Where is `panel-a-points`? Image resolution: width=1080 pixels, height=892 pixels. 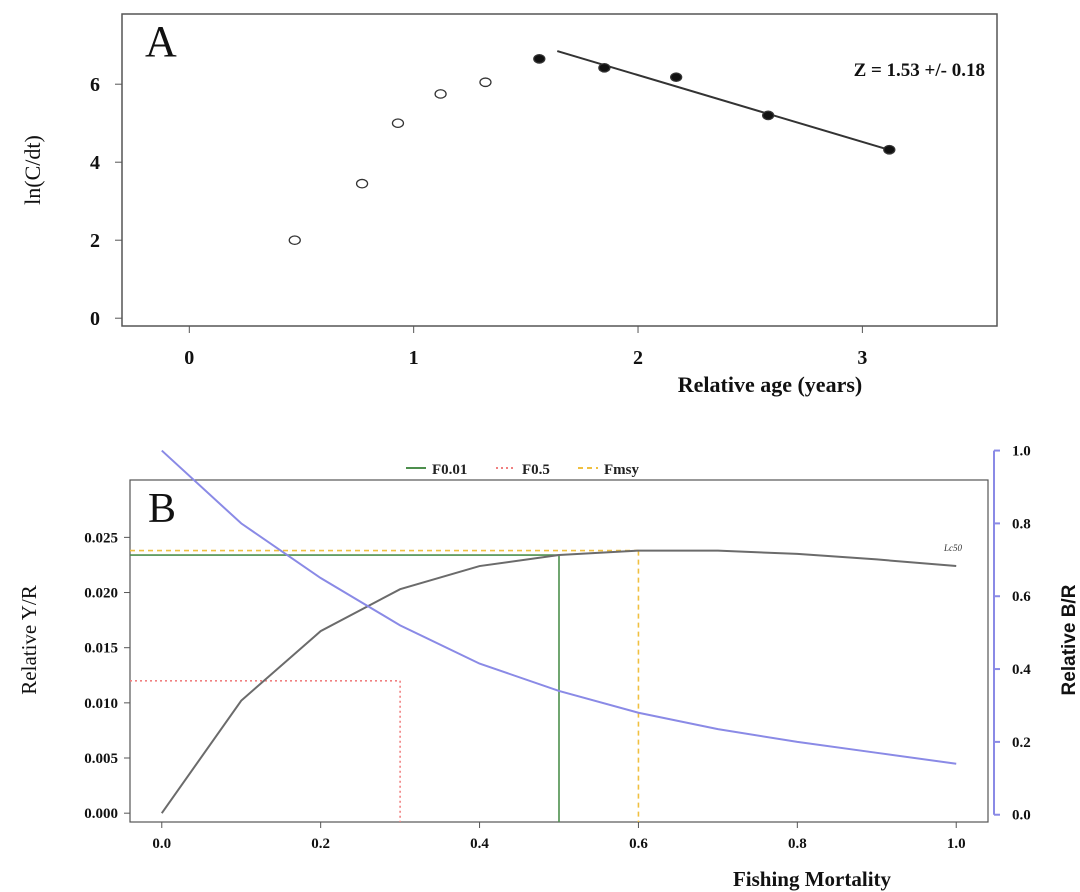 panel-a-points is located at coordinates (592, 149).